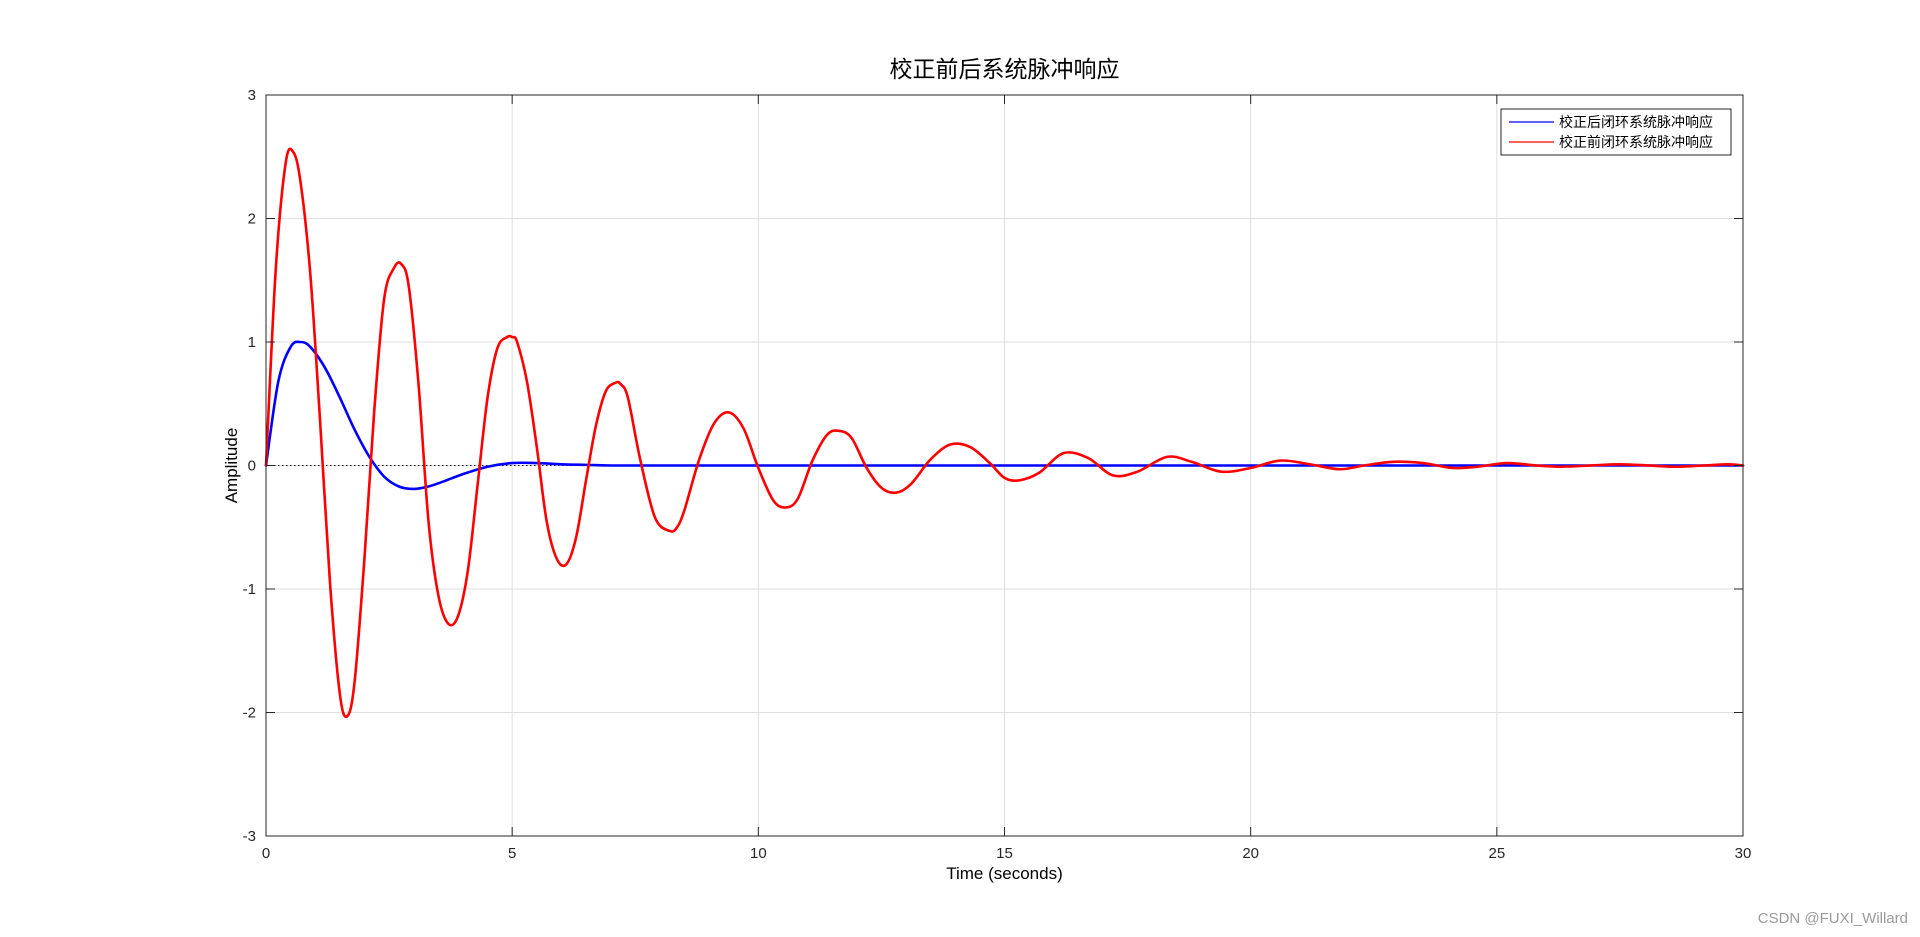  I want to click on legend: 校正后闭环系统脉冲响应 校正前闭环系统脉冲响应, so click(1616, 132).